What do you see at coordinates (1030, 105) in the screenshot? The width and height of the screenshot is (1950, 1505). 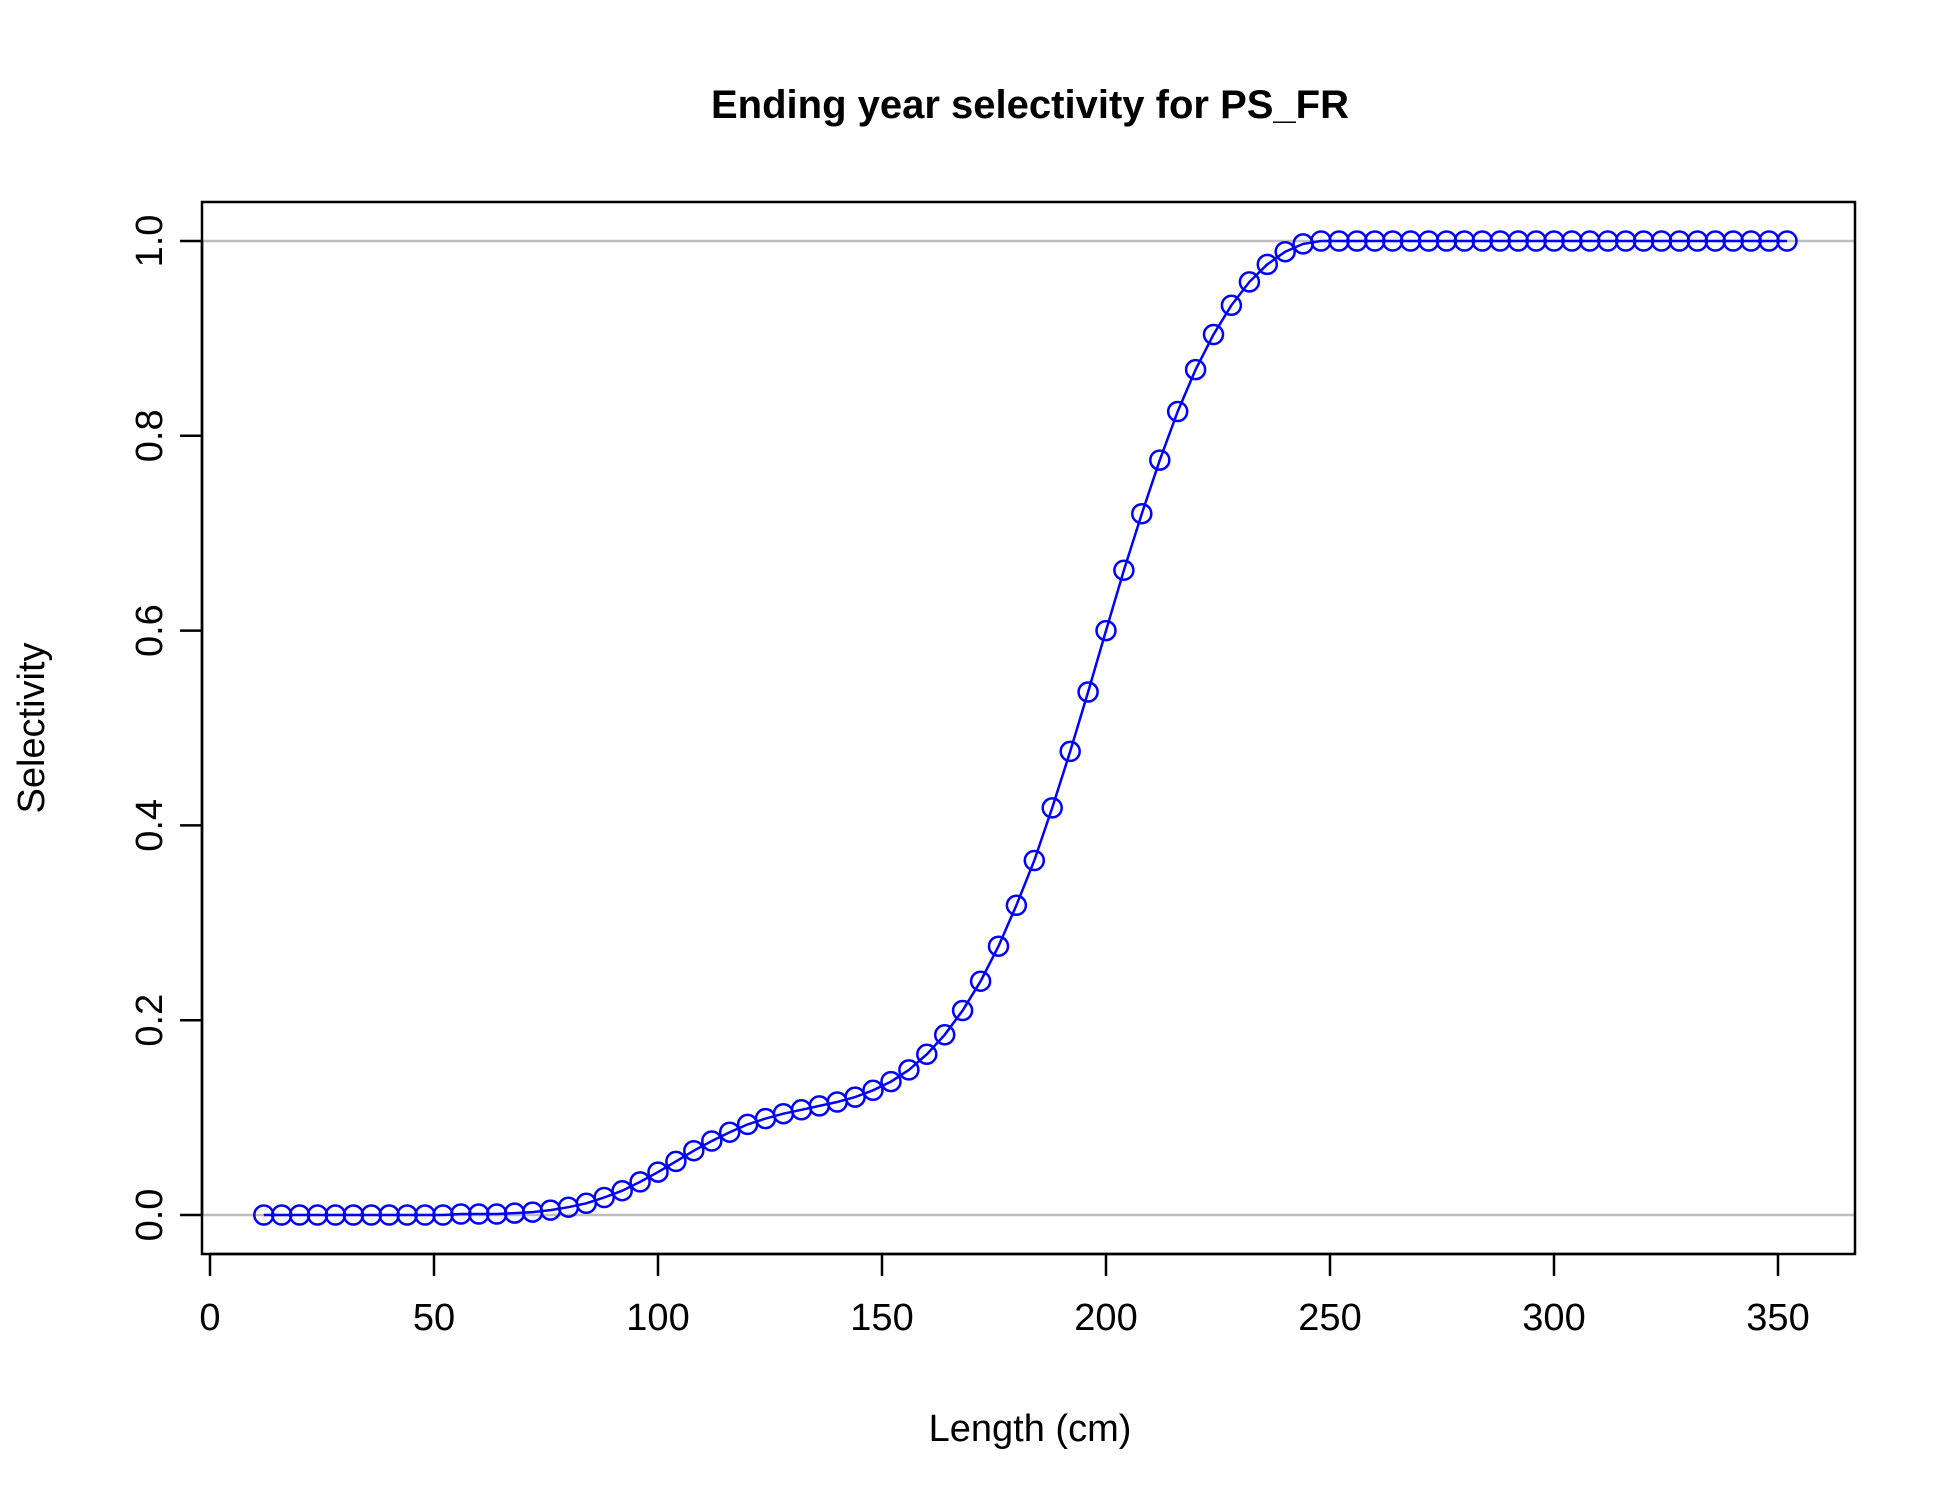 I see `chart-title: Ending year selectivity for PS_FR` at bounding box center [1030, 105].